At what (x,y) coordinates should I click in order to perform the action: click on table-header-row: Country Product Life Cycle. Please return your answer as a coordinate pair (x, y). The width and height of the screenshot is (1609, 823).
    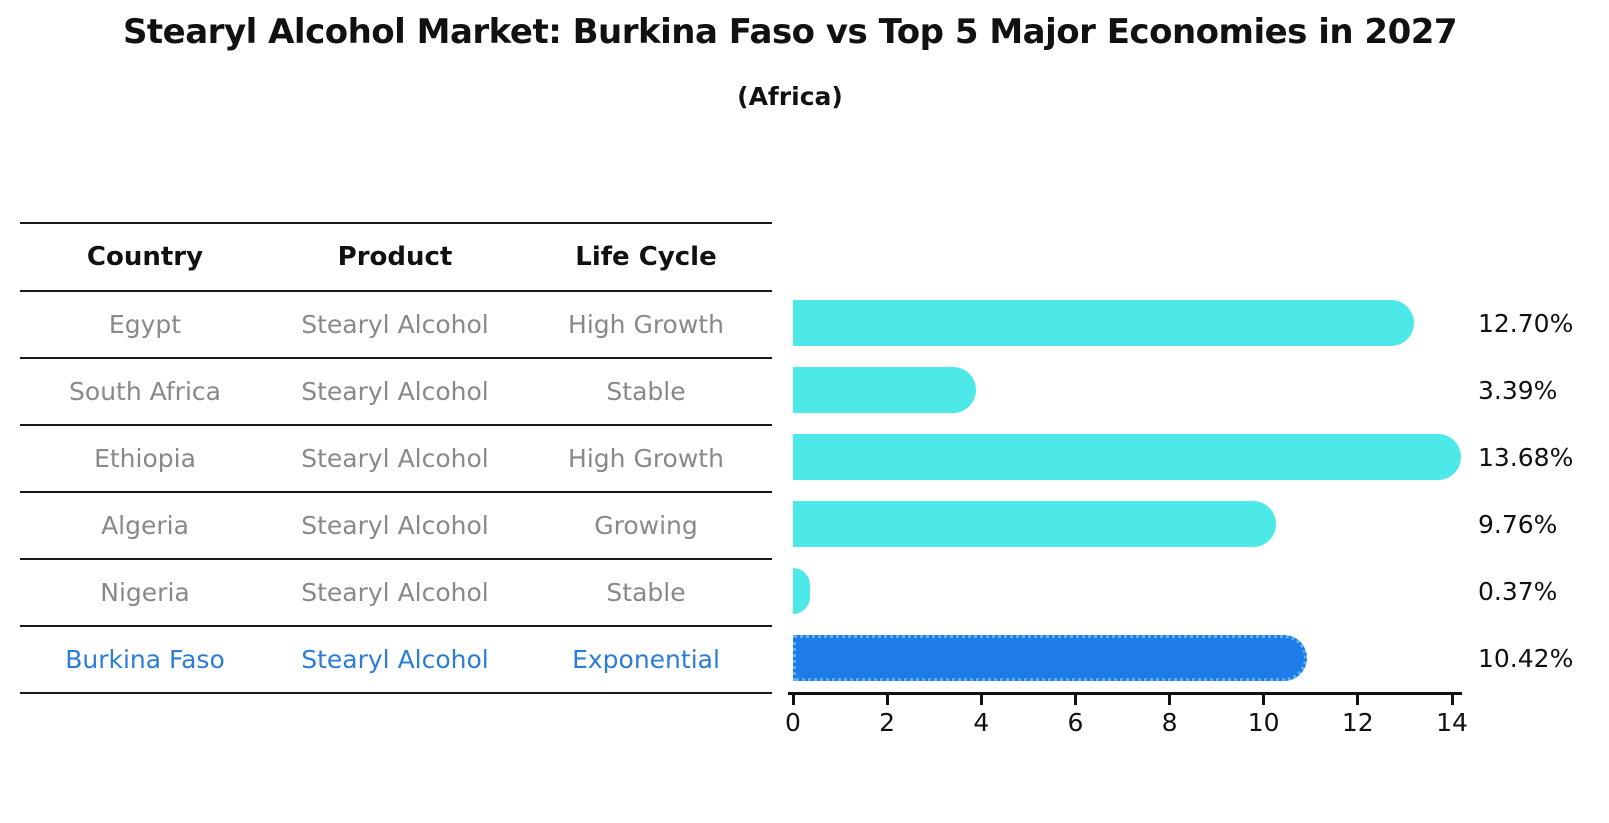
    Looking at the image, I should click on (396, 258).